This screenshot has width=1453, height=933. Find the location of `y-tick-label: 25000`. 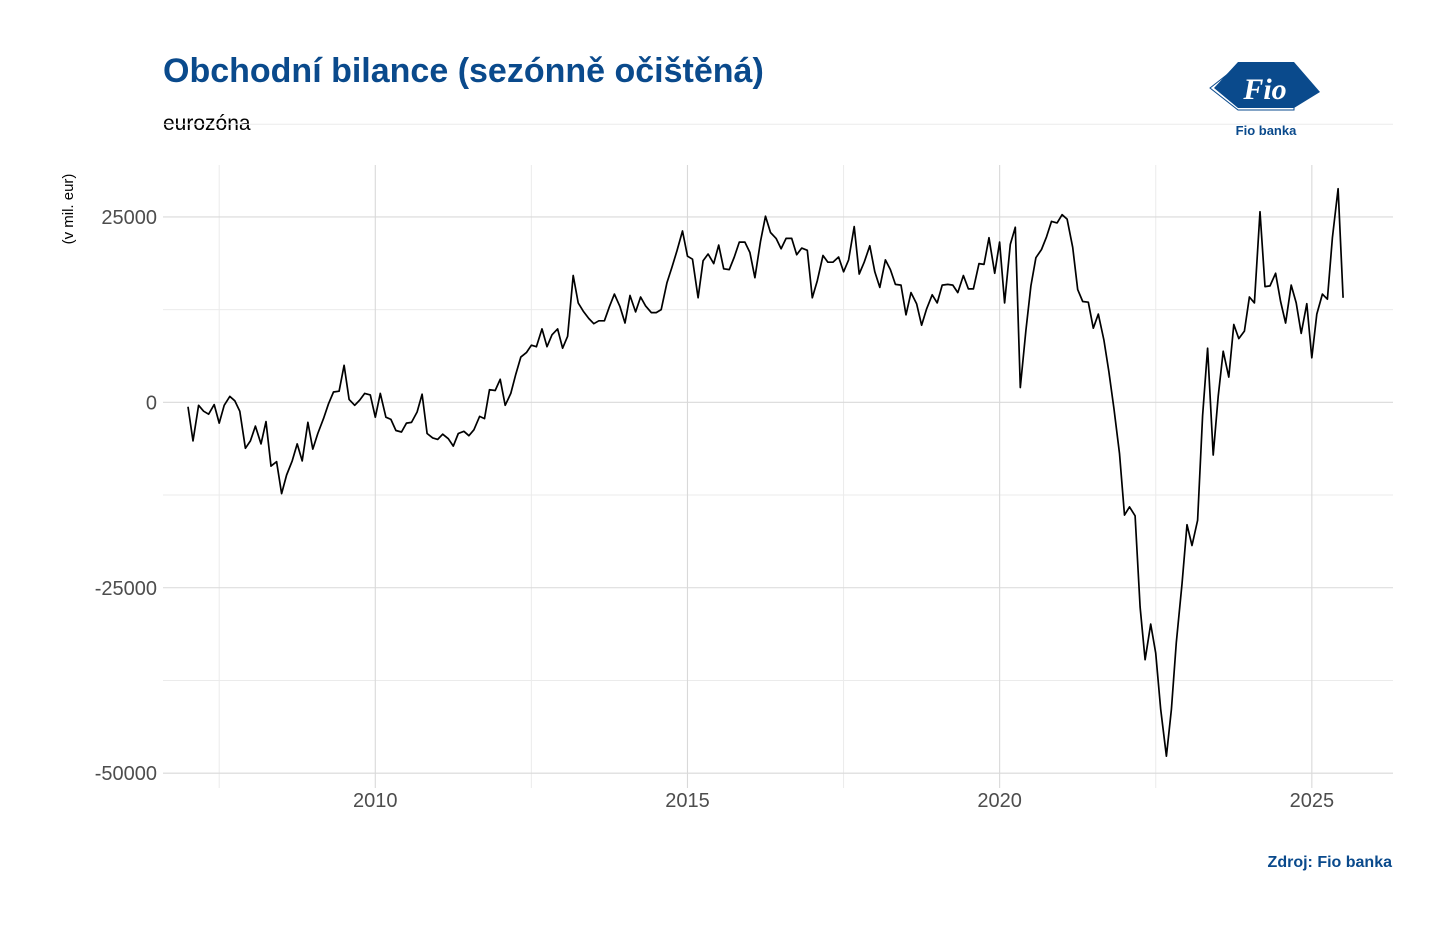

y-tick-label: 25000 is located at coordinates (129, 218).